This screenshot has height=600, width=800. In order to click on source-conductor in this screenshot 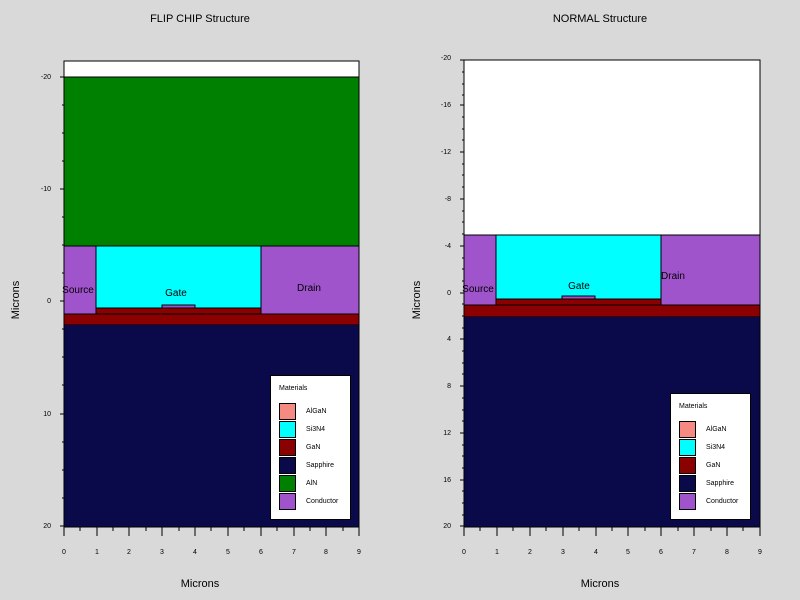, I will do `click(80, 280)`.